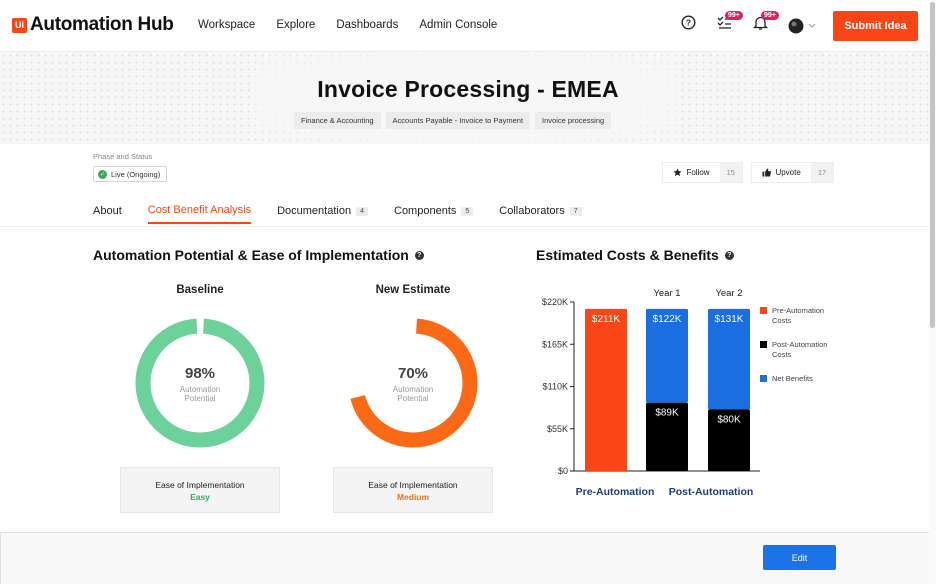 This screenshot has width=936, height=584. I want to click on y-tick-label: $110K, so click(555, 387).